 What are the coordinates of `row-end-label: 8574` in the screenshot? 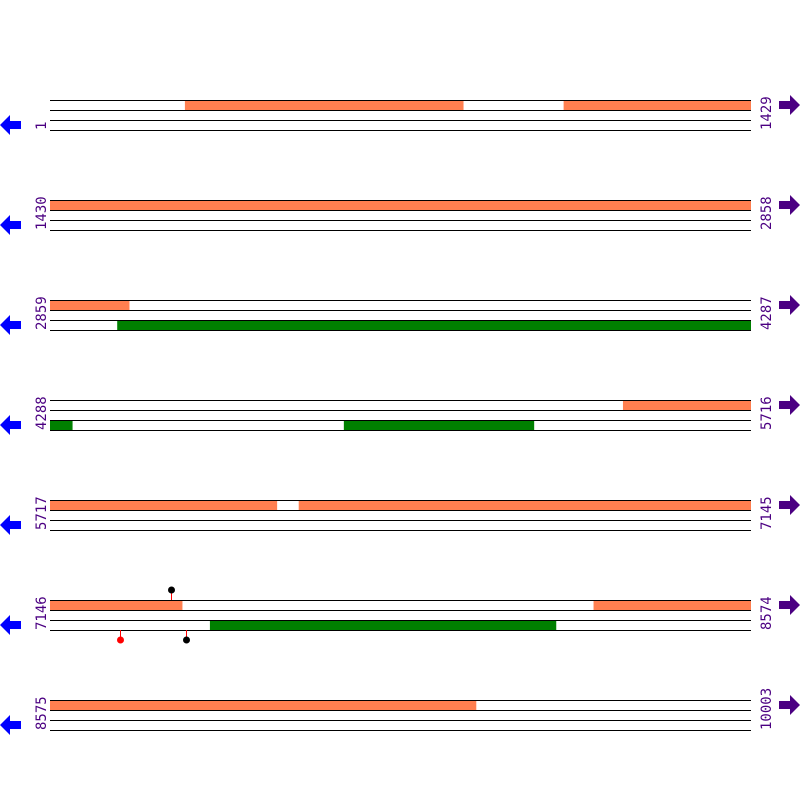 It's located at (767, 613).